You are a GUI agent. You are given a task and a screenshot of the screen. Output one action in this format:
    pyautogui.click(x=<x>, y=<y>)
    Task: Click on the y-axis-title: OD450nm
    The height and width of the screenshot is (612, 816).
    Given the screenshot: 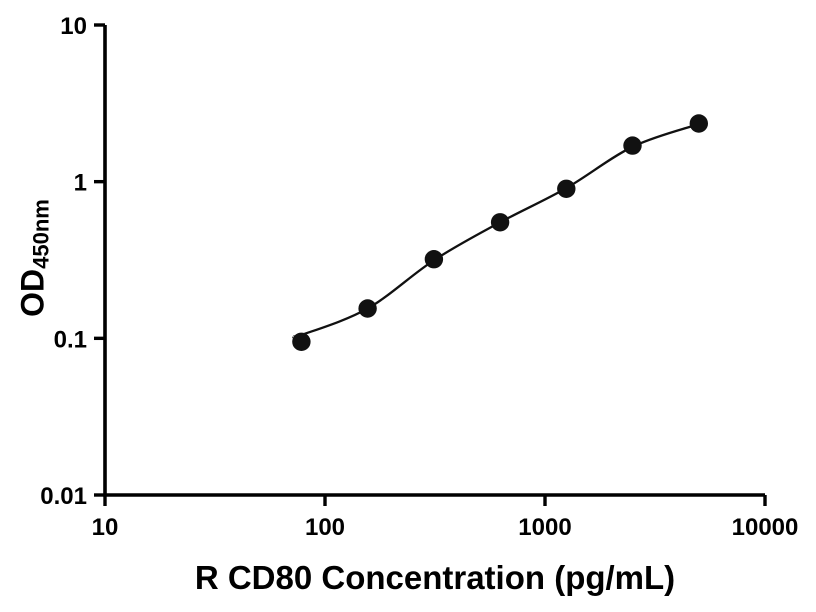 What is the action you would take?
    pyautogui.click(x=34, y=258)
    